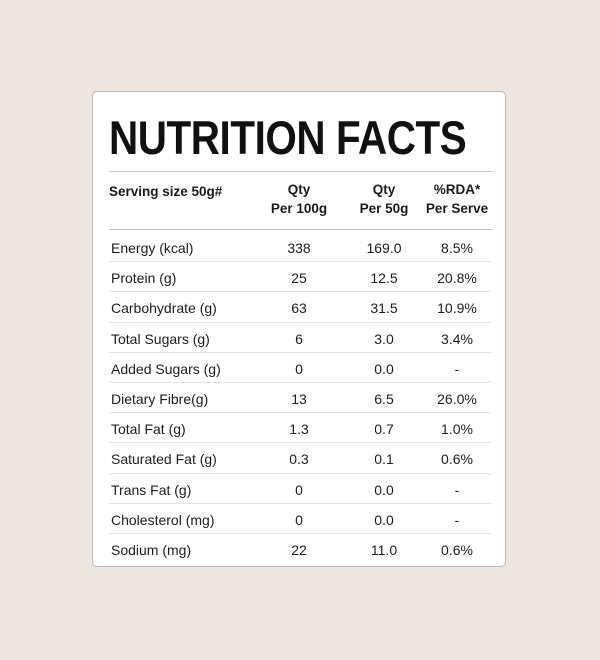 The image size is (600, 660). What do you see at coordinates (151, 549) in the screenshot?
I see `nutrient-name: Sodium (mg)` at bounding box center [151, 549].